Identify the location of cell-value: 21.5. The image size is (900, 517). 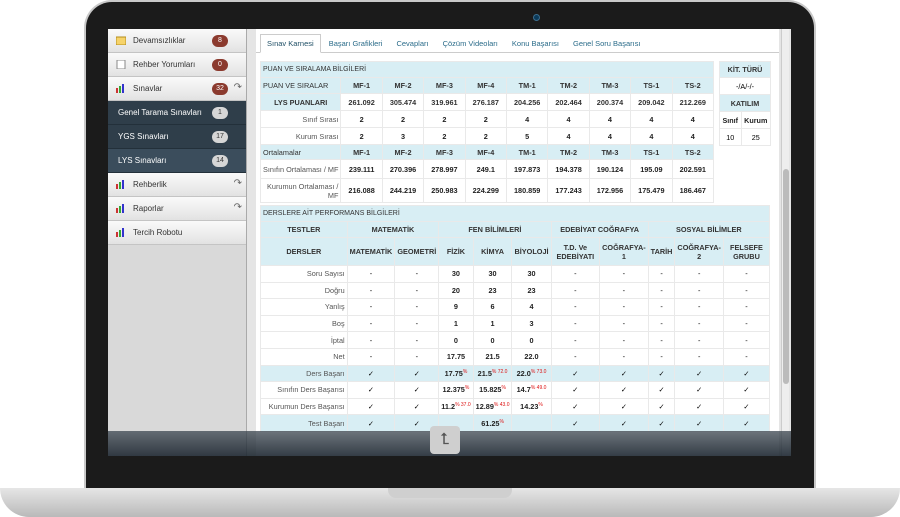
(492, 357).